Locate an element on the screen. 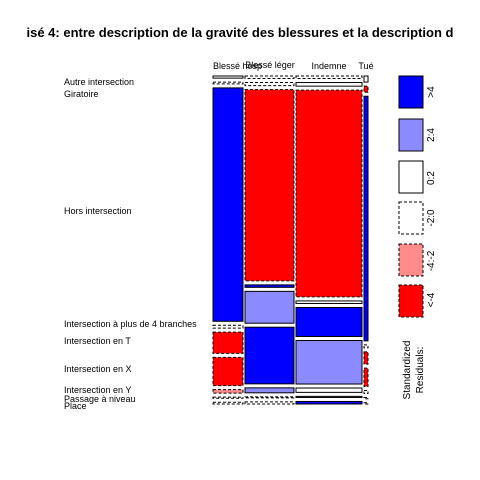  column-label-indemne: Indemne is located at coordinates (328, 66).